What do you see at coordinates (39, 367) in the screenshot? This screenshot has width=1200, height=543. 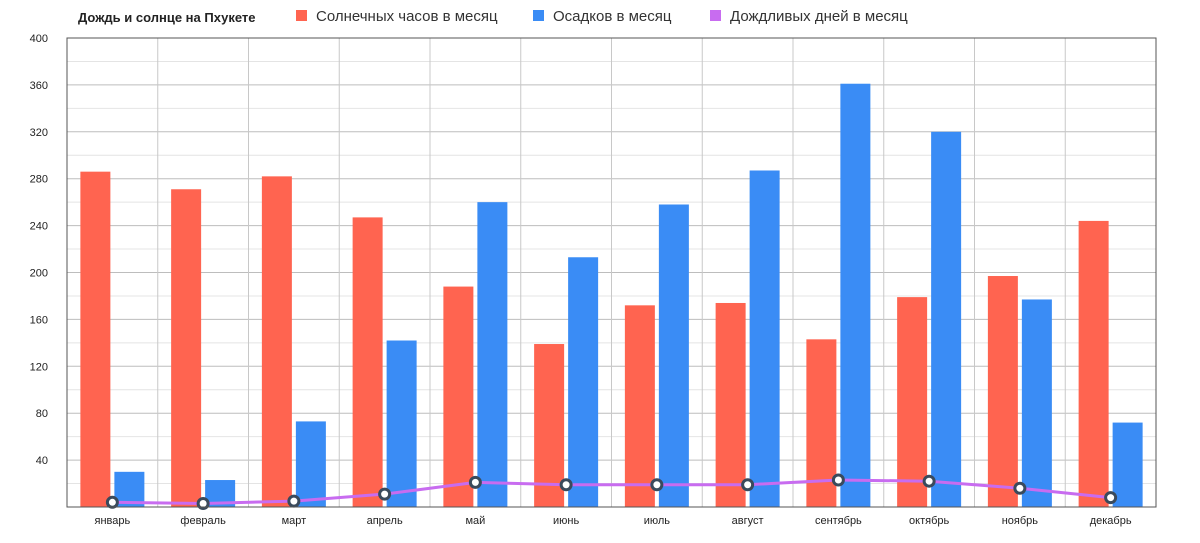 I see `y-tick-label: 120` at bounding box center [39, 367].